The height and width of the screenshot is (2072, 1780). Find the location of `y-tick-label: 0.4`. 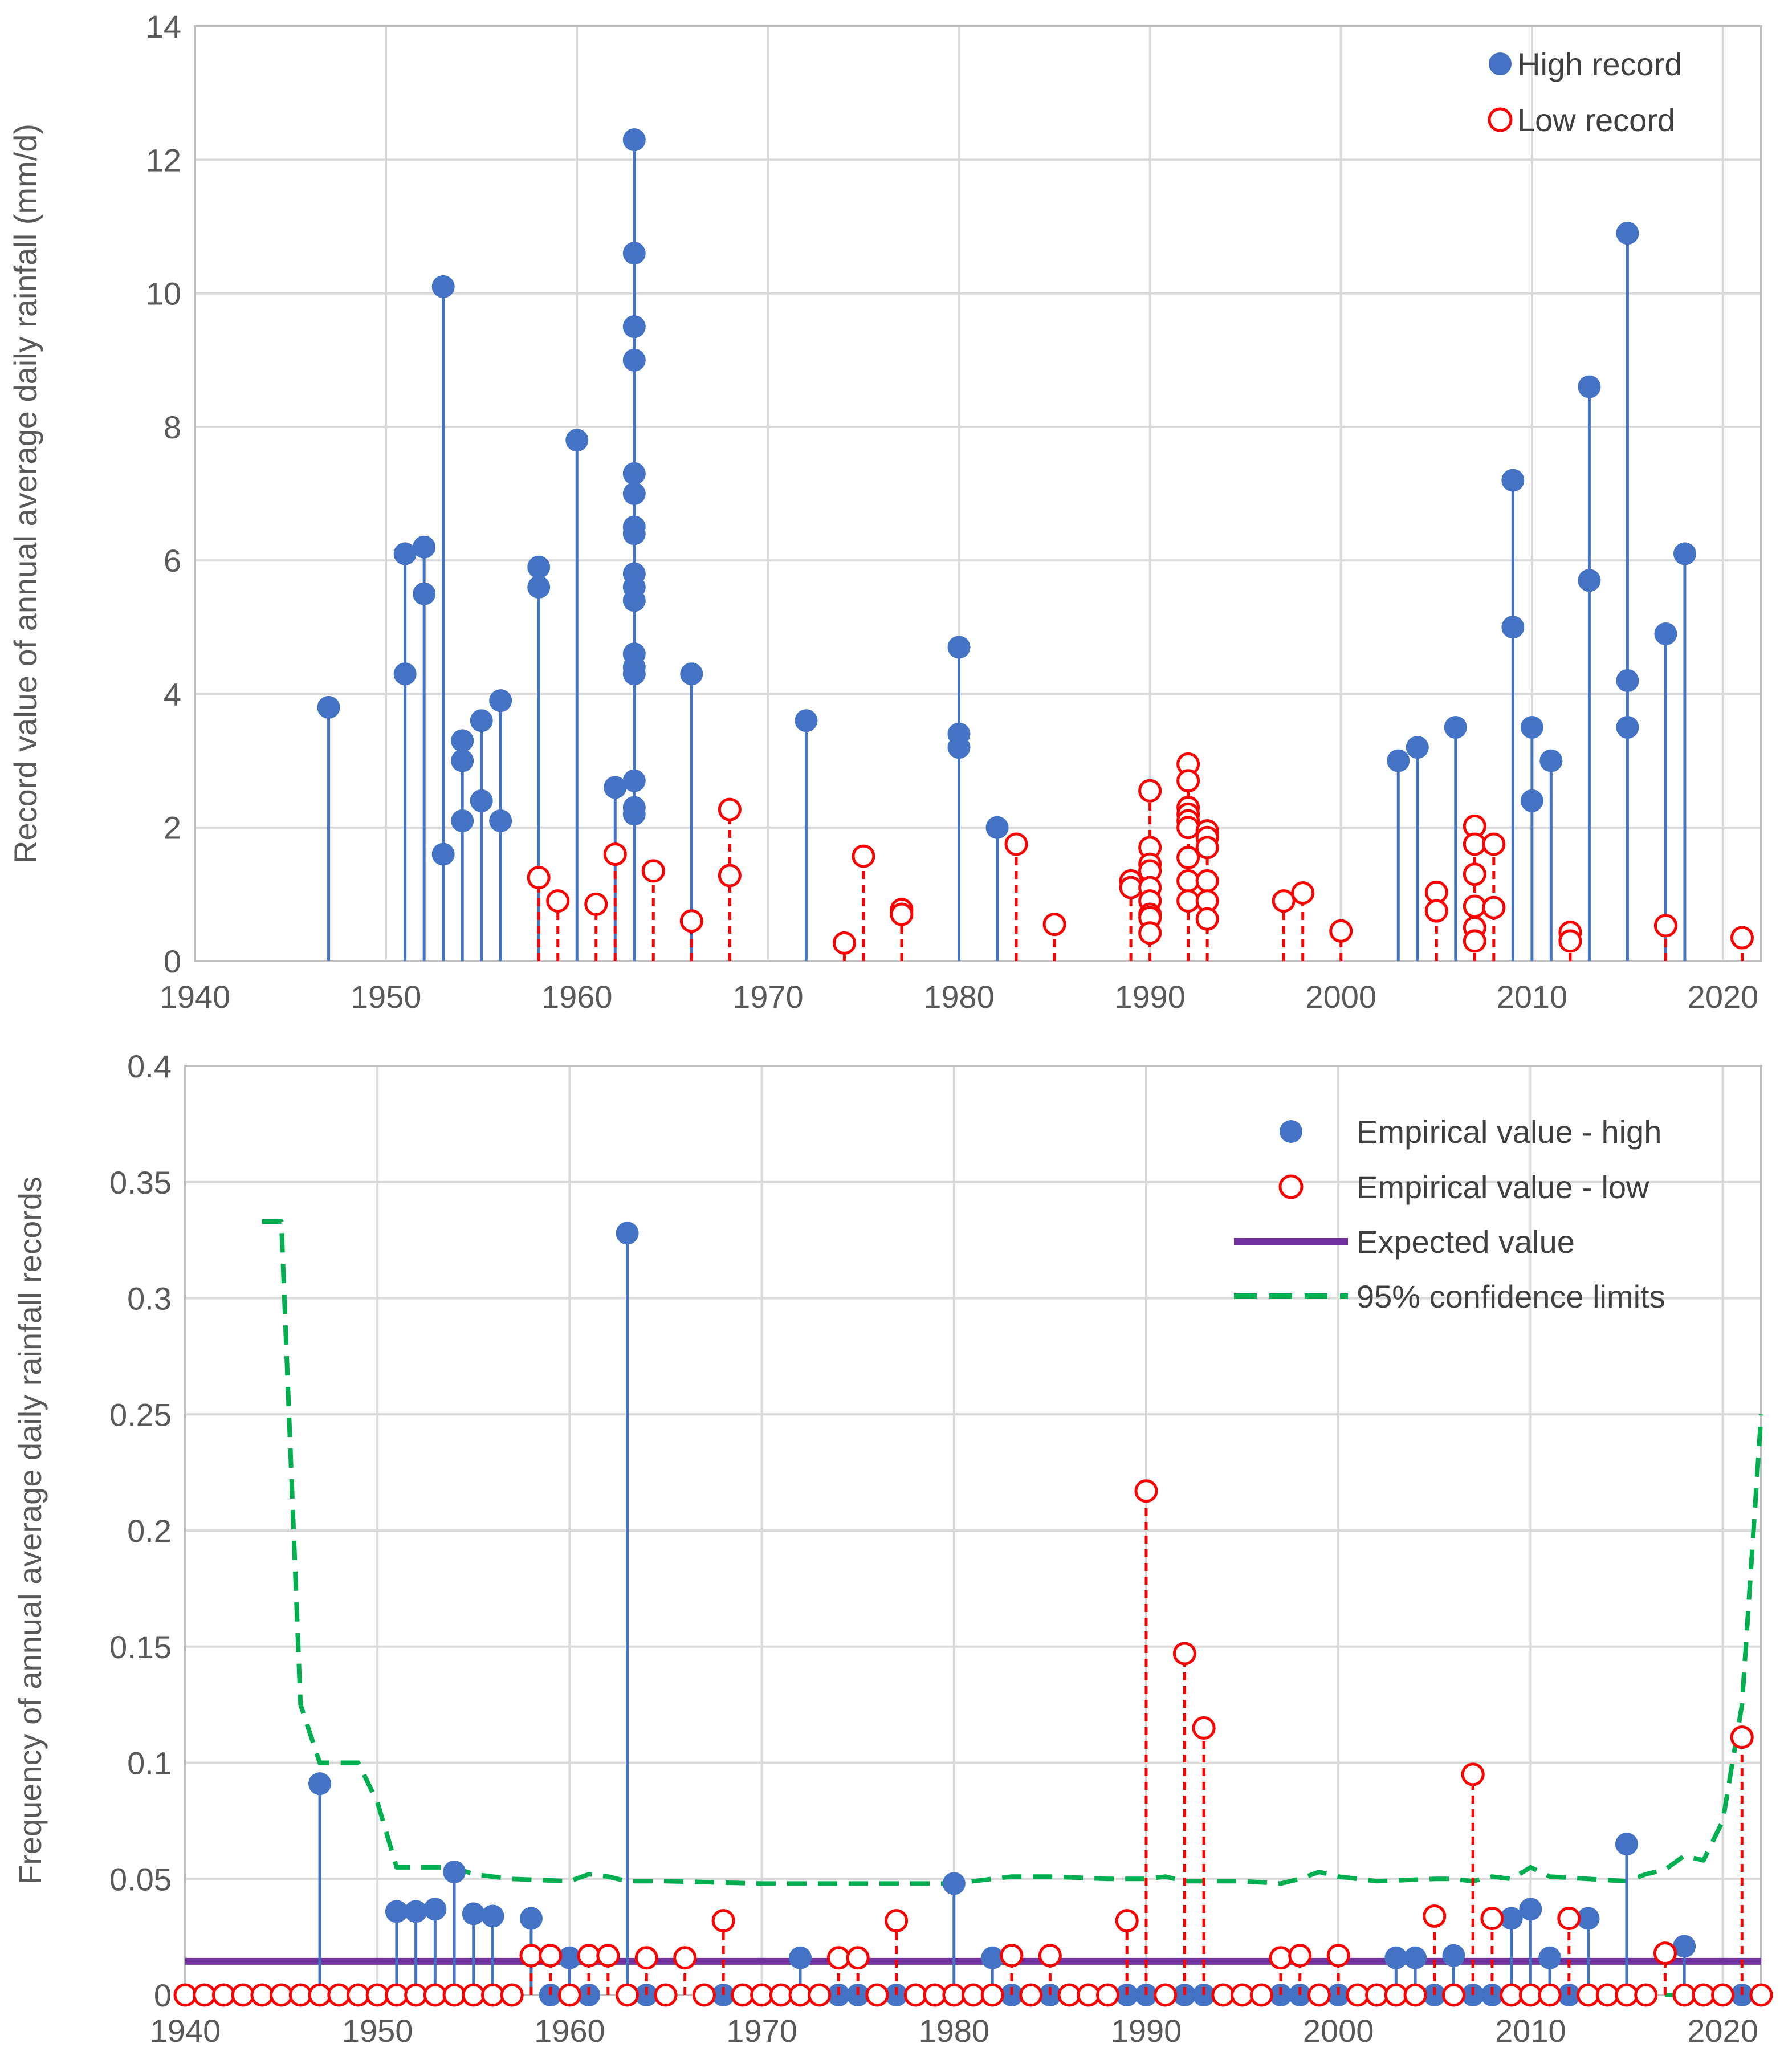

y-tick-label: 0.4 is located at coordinates (150, 1066).